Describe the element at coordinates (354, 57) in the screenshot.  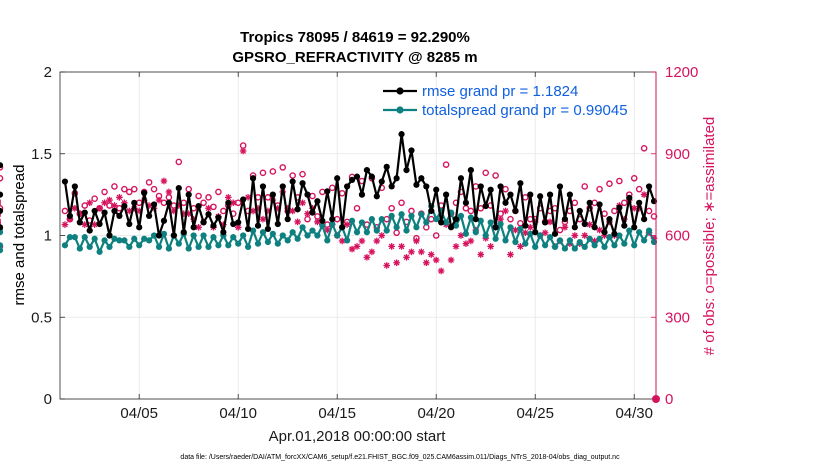
I see `chart-subtitle: GPSRO_REFRACTIVITY @ 8285 m` at that location.